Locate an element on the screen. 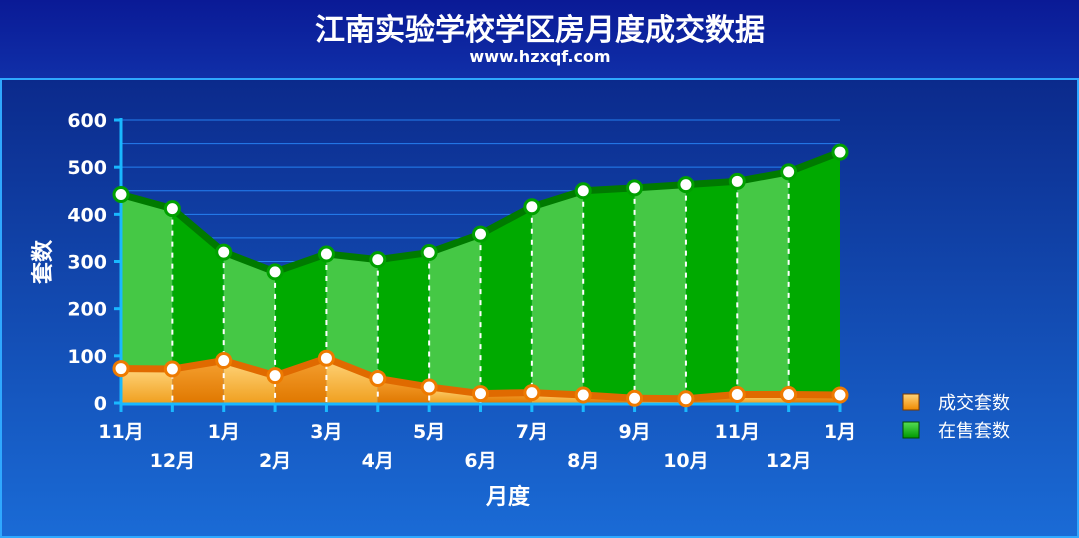 The height and width of the screenshot is (538, 1079). y-tick-label: 200 is located at coordinates (87, 310).